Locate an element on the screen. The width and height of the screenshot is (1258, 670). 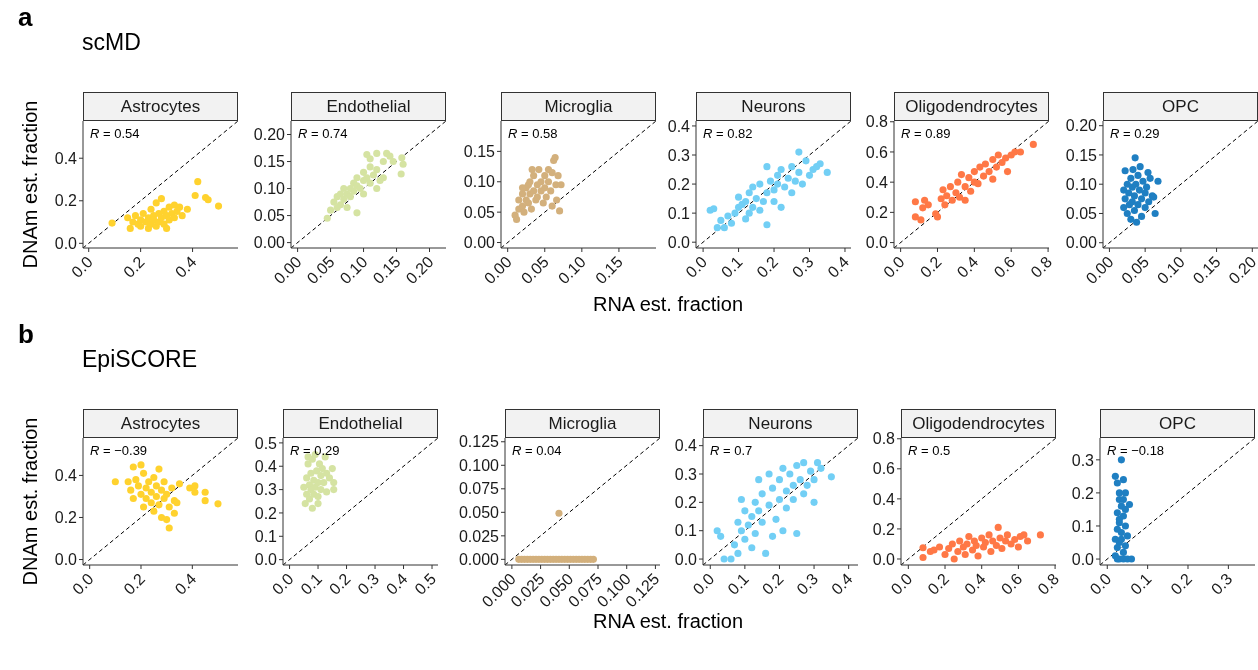
x-tick-label: 0.8 is located at coordinates (1041, 267).